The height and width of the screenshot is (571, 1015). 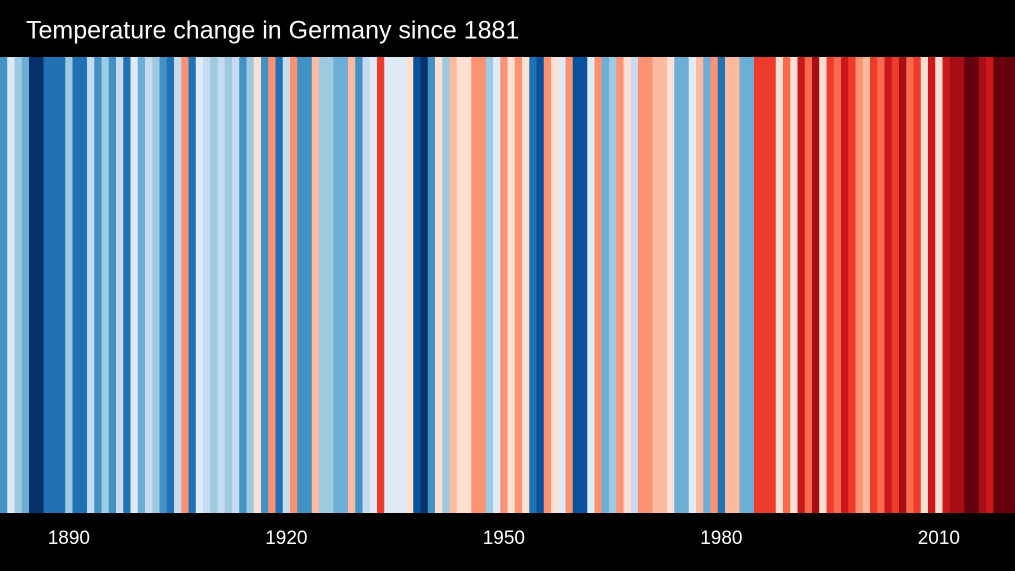 I want to click on x-tick-label: 1980, so click(x=721, y=538).